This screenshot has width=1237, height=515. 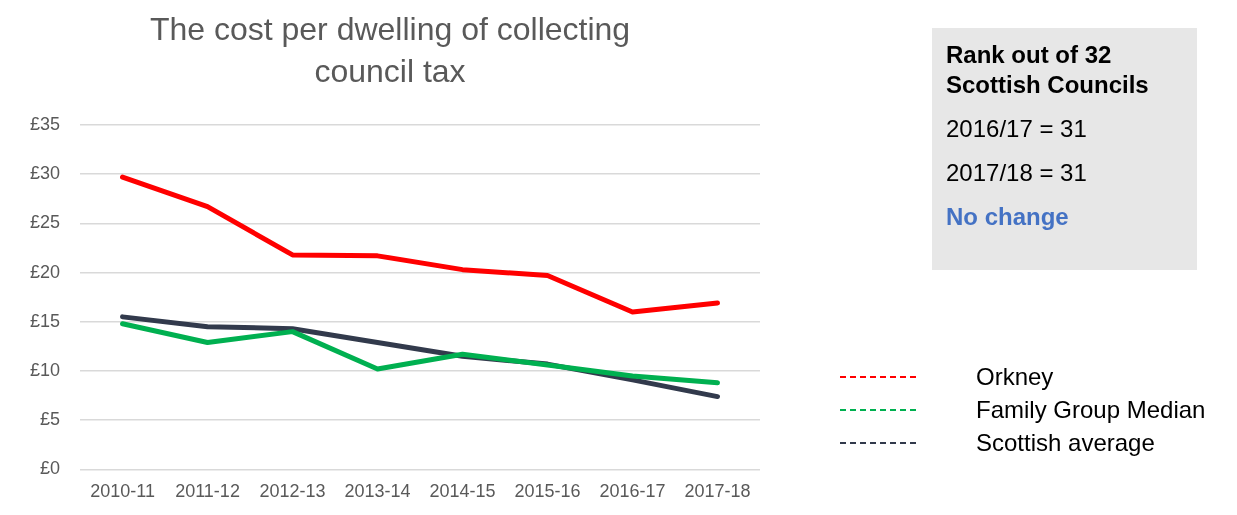 I want to click on y-tick-label: £25, so click(x=45, y=222).